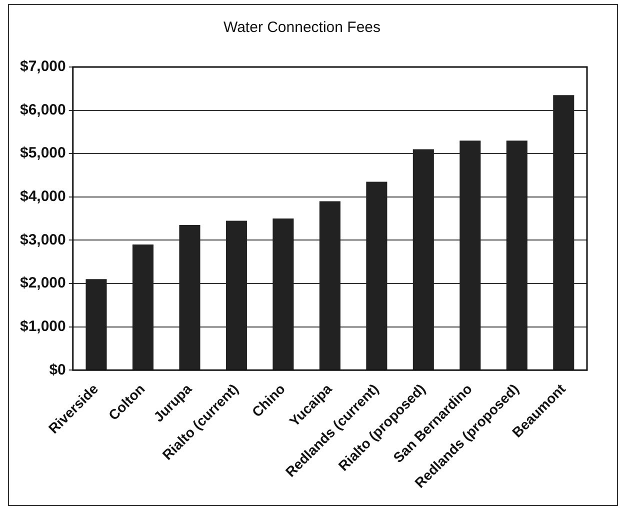 The height and width of the screenshot is (514, 626). What do you see at coordinates (43, 283) in the screenshot?
I see `y-tick-label: $2,000` at bounding box center [43, 283].